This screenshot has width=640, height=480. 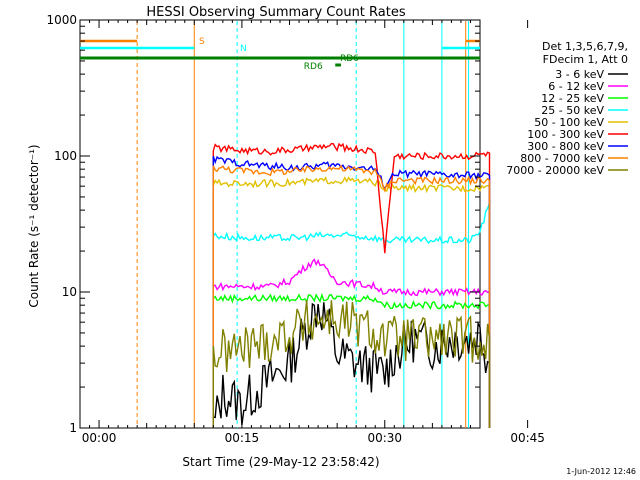 What do you see at coordinates (275, 12) in the screenshot?
I see `chart-title: HESSI Observing Summary Count Rates` at bounding box center [275, 12].